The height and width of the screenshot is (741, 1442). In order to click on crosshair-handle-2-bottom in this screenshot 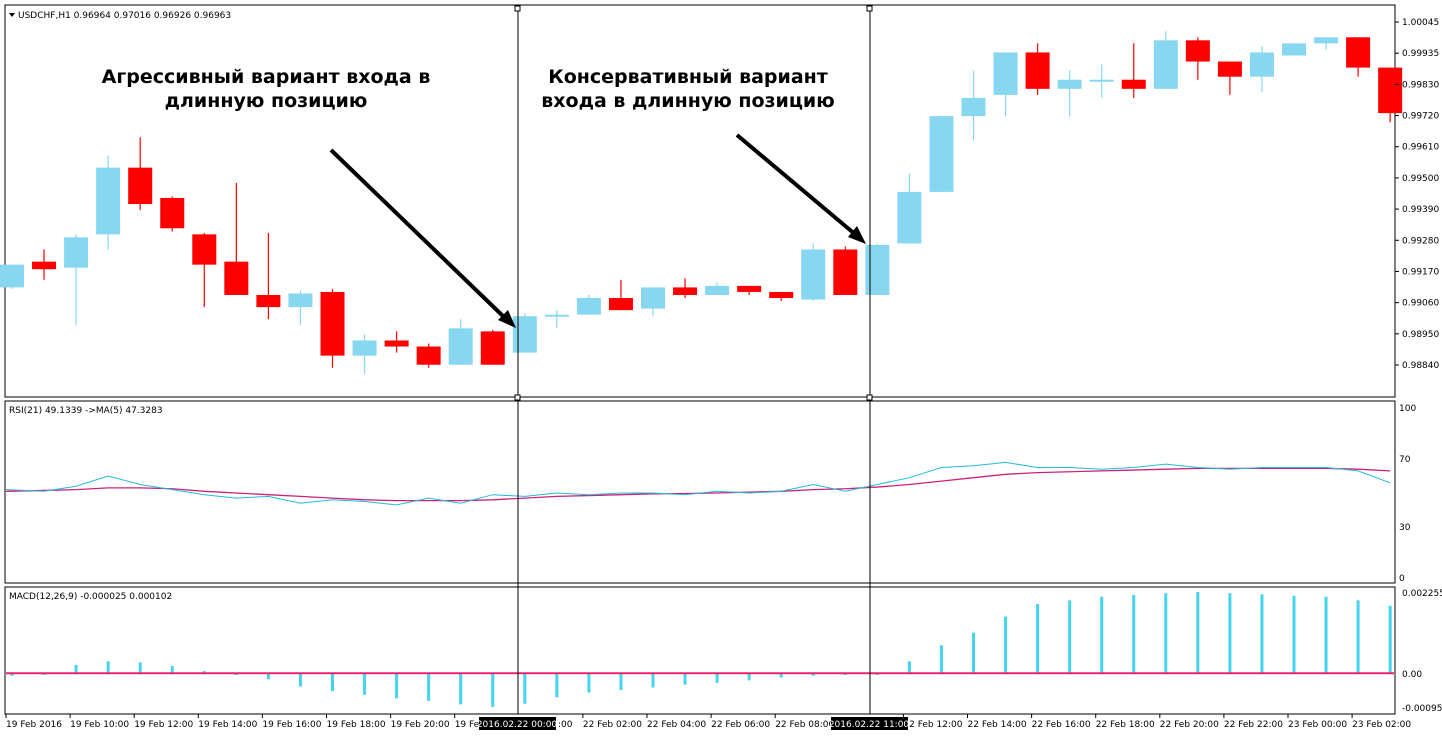, I will do `click(869, 397)`.